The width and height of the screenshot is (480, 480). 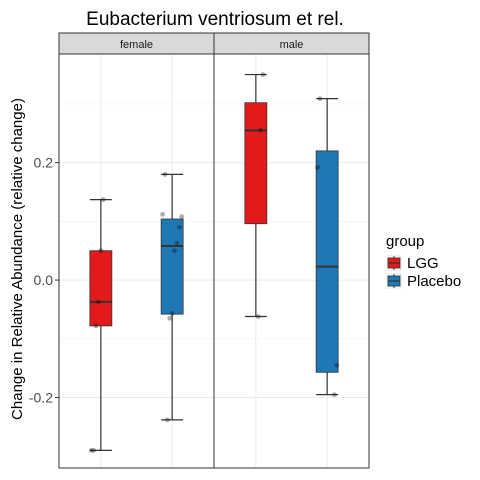 I want to click on y-tick-label: -0.2, so click(x=41, y=398).